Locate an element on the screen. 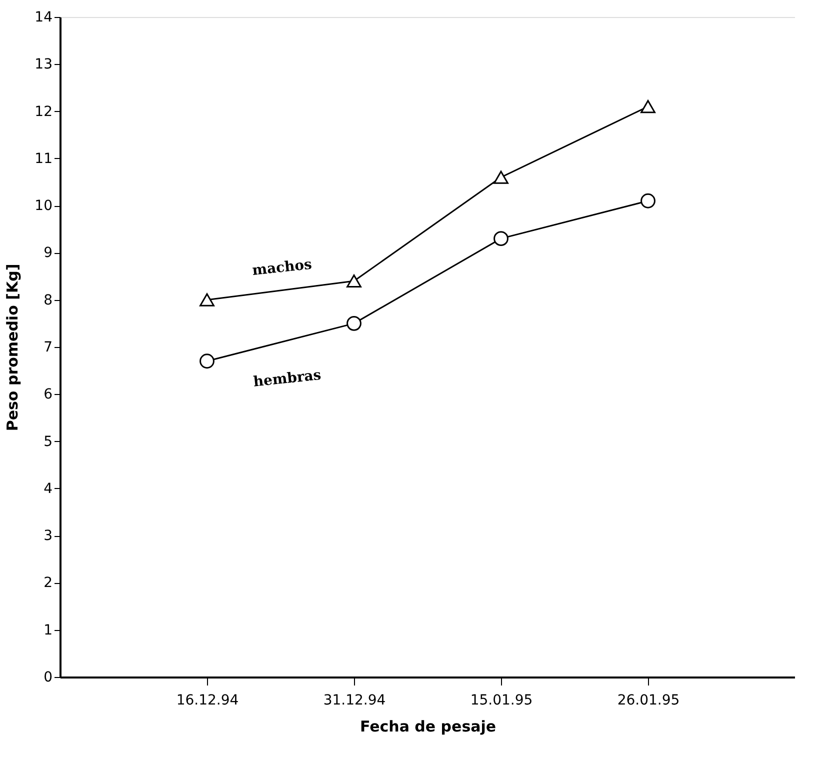 The image size is (837, 770). y-tick-label: 4 is located at coordinates (48, 488).